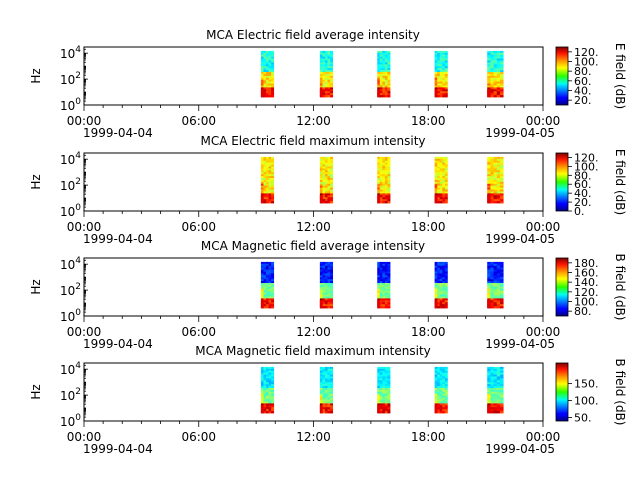 Image resolution: width=640 pixels, height=480 pixels. I want to click on y-tick-label: 104, so click(70, 369).